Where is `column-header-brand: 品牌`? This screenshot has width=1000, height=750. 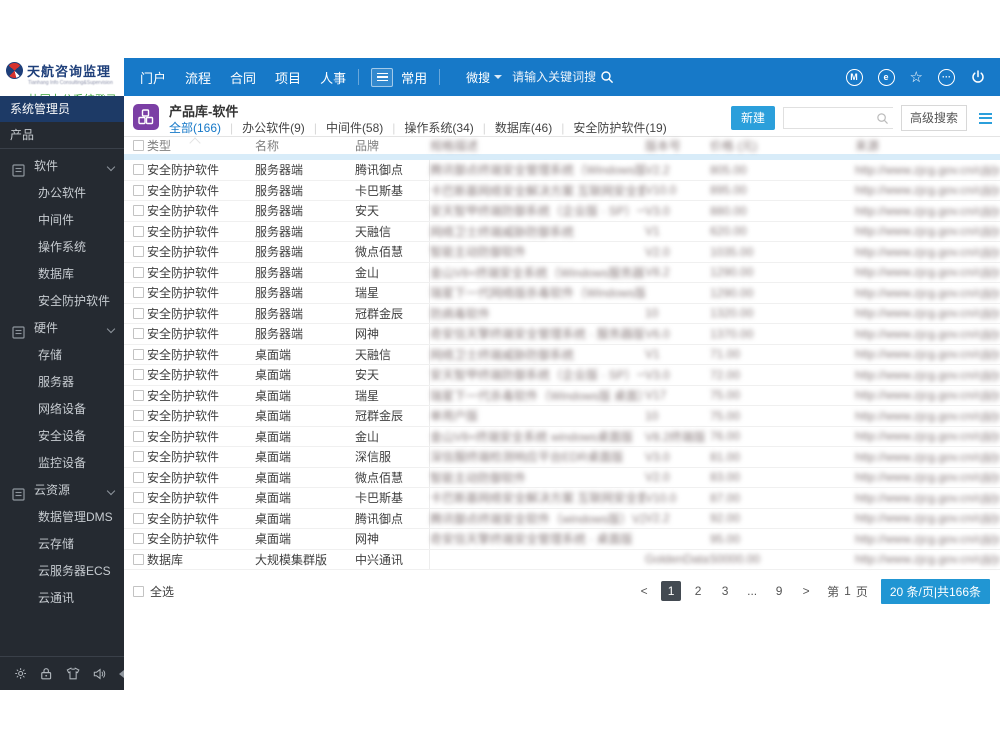
column-header-brand: 品牌 is located at coordinates (367, 146).